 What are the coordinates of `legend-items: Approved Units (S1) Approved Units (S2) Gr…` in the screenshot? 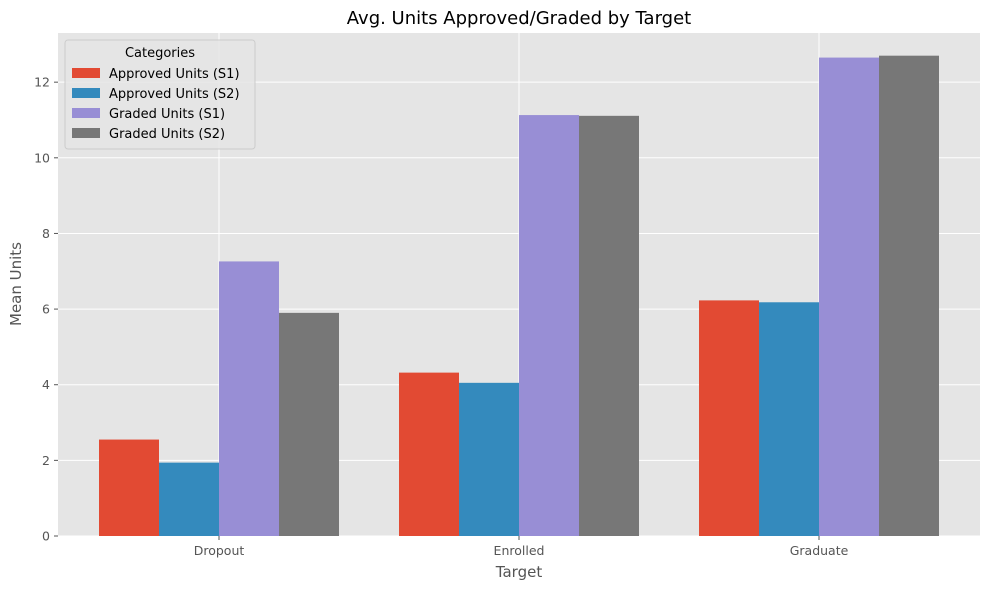 It's located at (156, 104).